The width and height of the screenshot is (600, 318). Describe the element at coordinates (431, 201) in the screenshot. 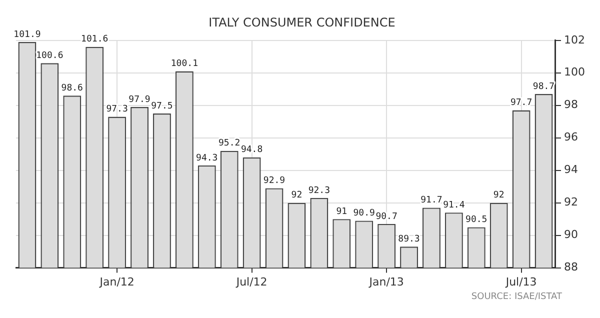

I see `data-label: 91.7` at that location.